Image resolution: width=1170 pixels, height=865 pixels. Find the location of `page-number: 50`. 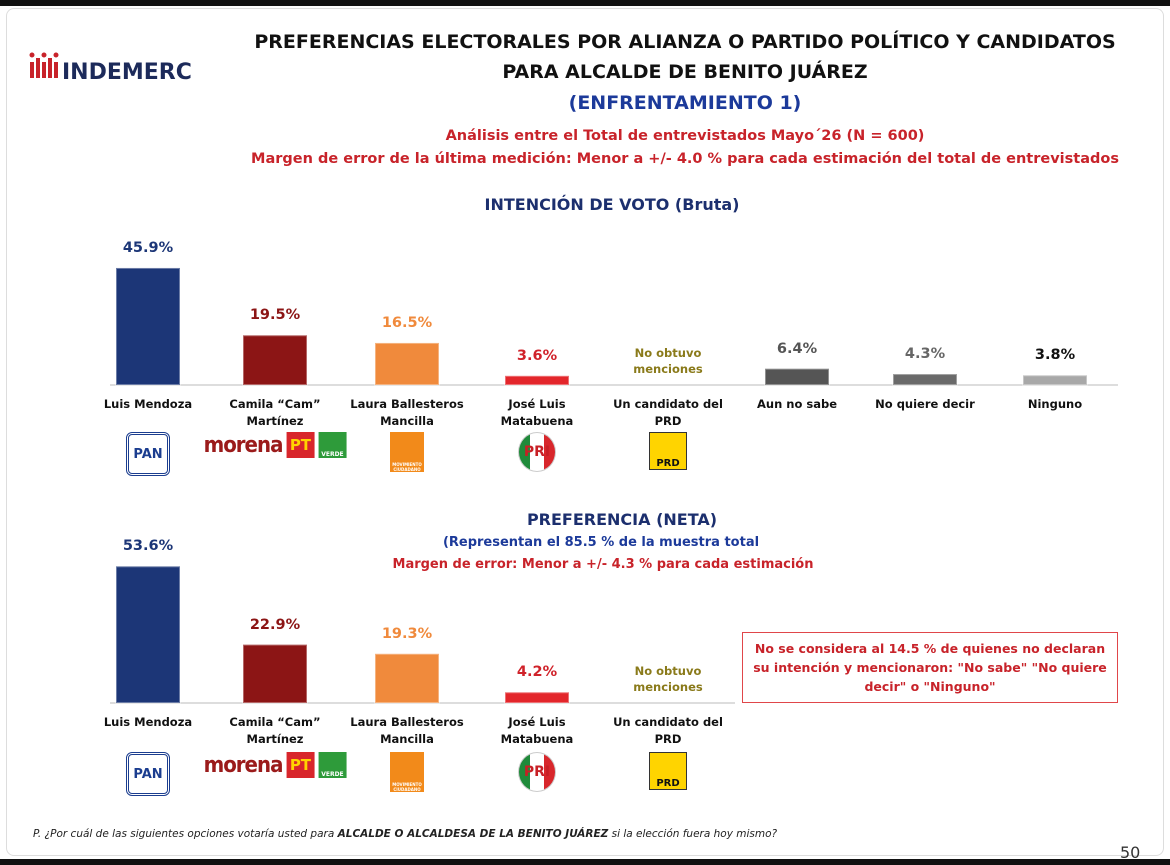

page-number: 50 is located at coordinates (1130, 852).